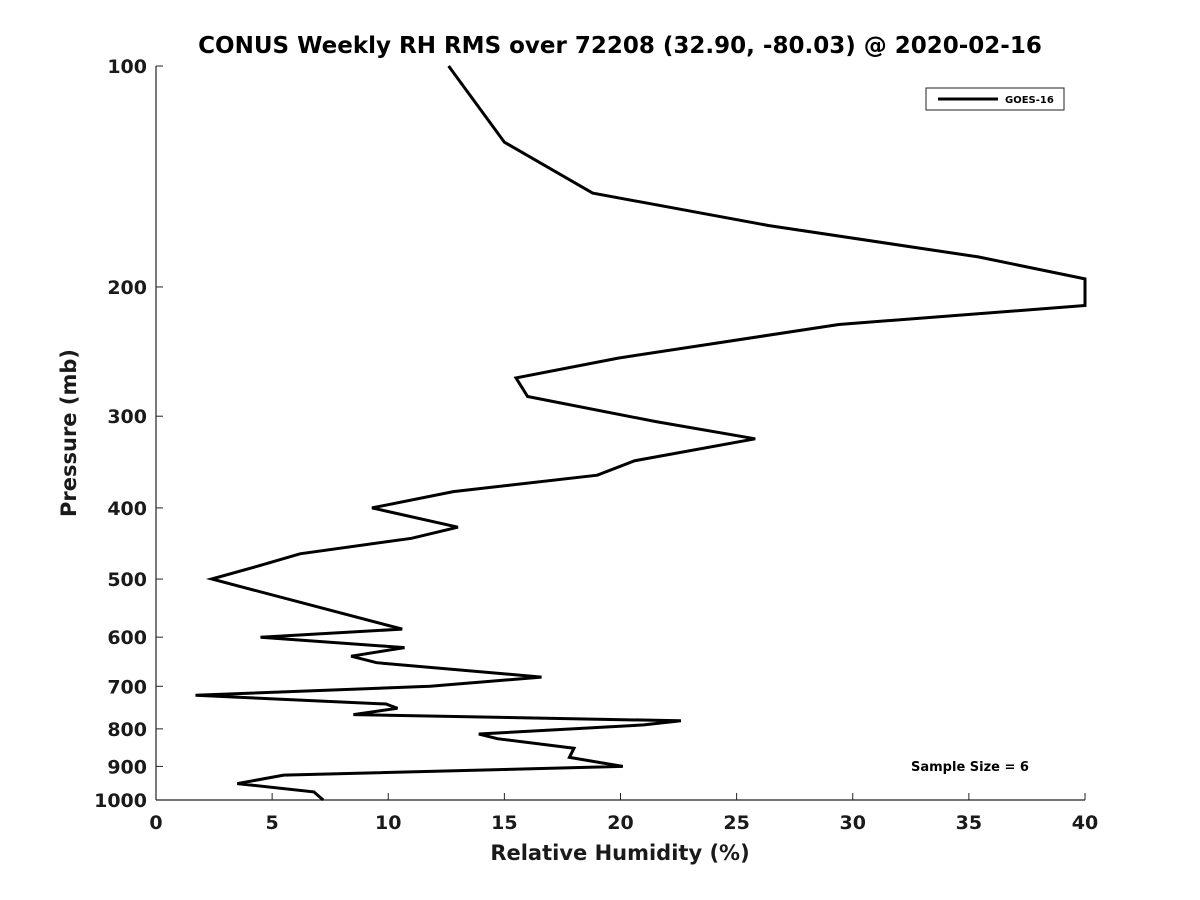 Image resolution: width=1200 pixels, height=900 pixels. I want to click on y-tick-label: 600, so click(127, 638).